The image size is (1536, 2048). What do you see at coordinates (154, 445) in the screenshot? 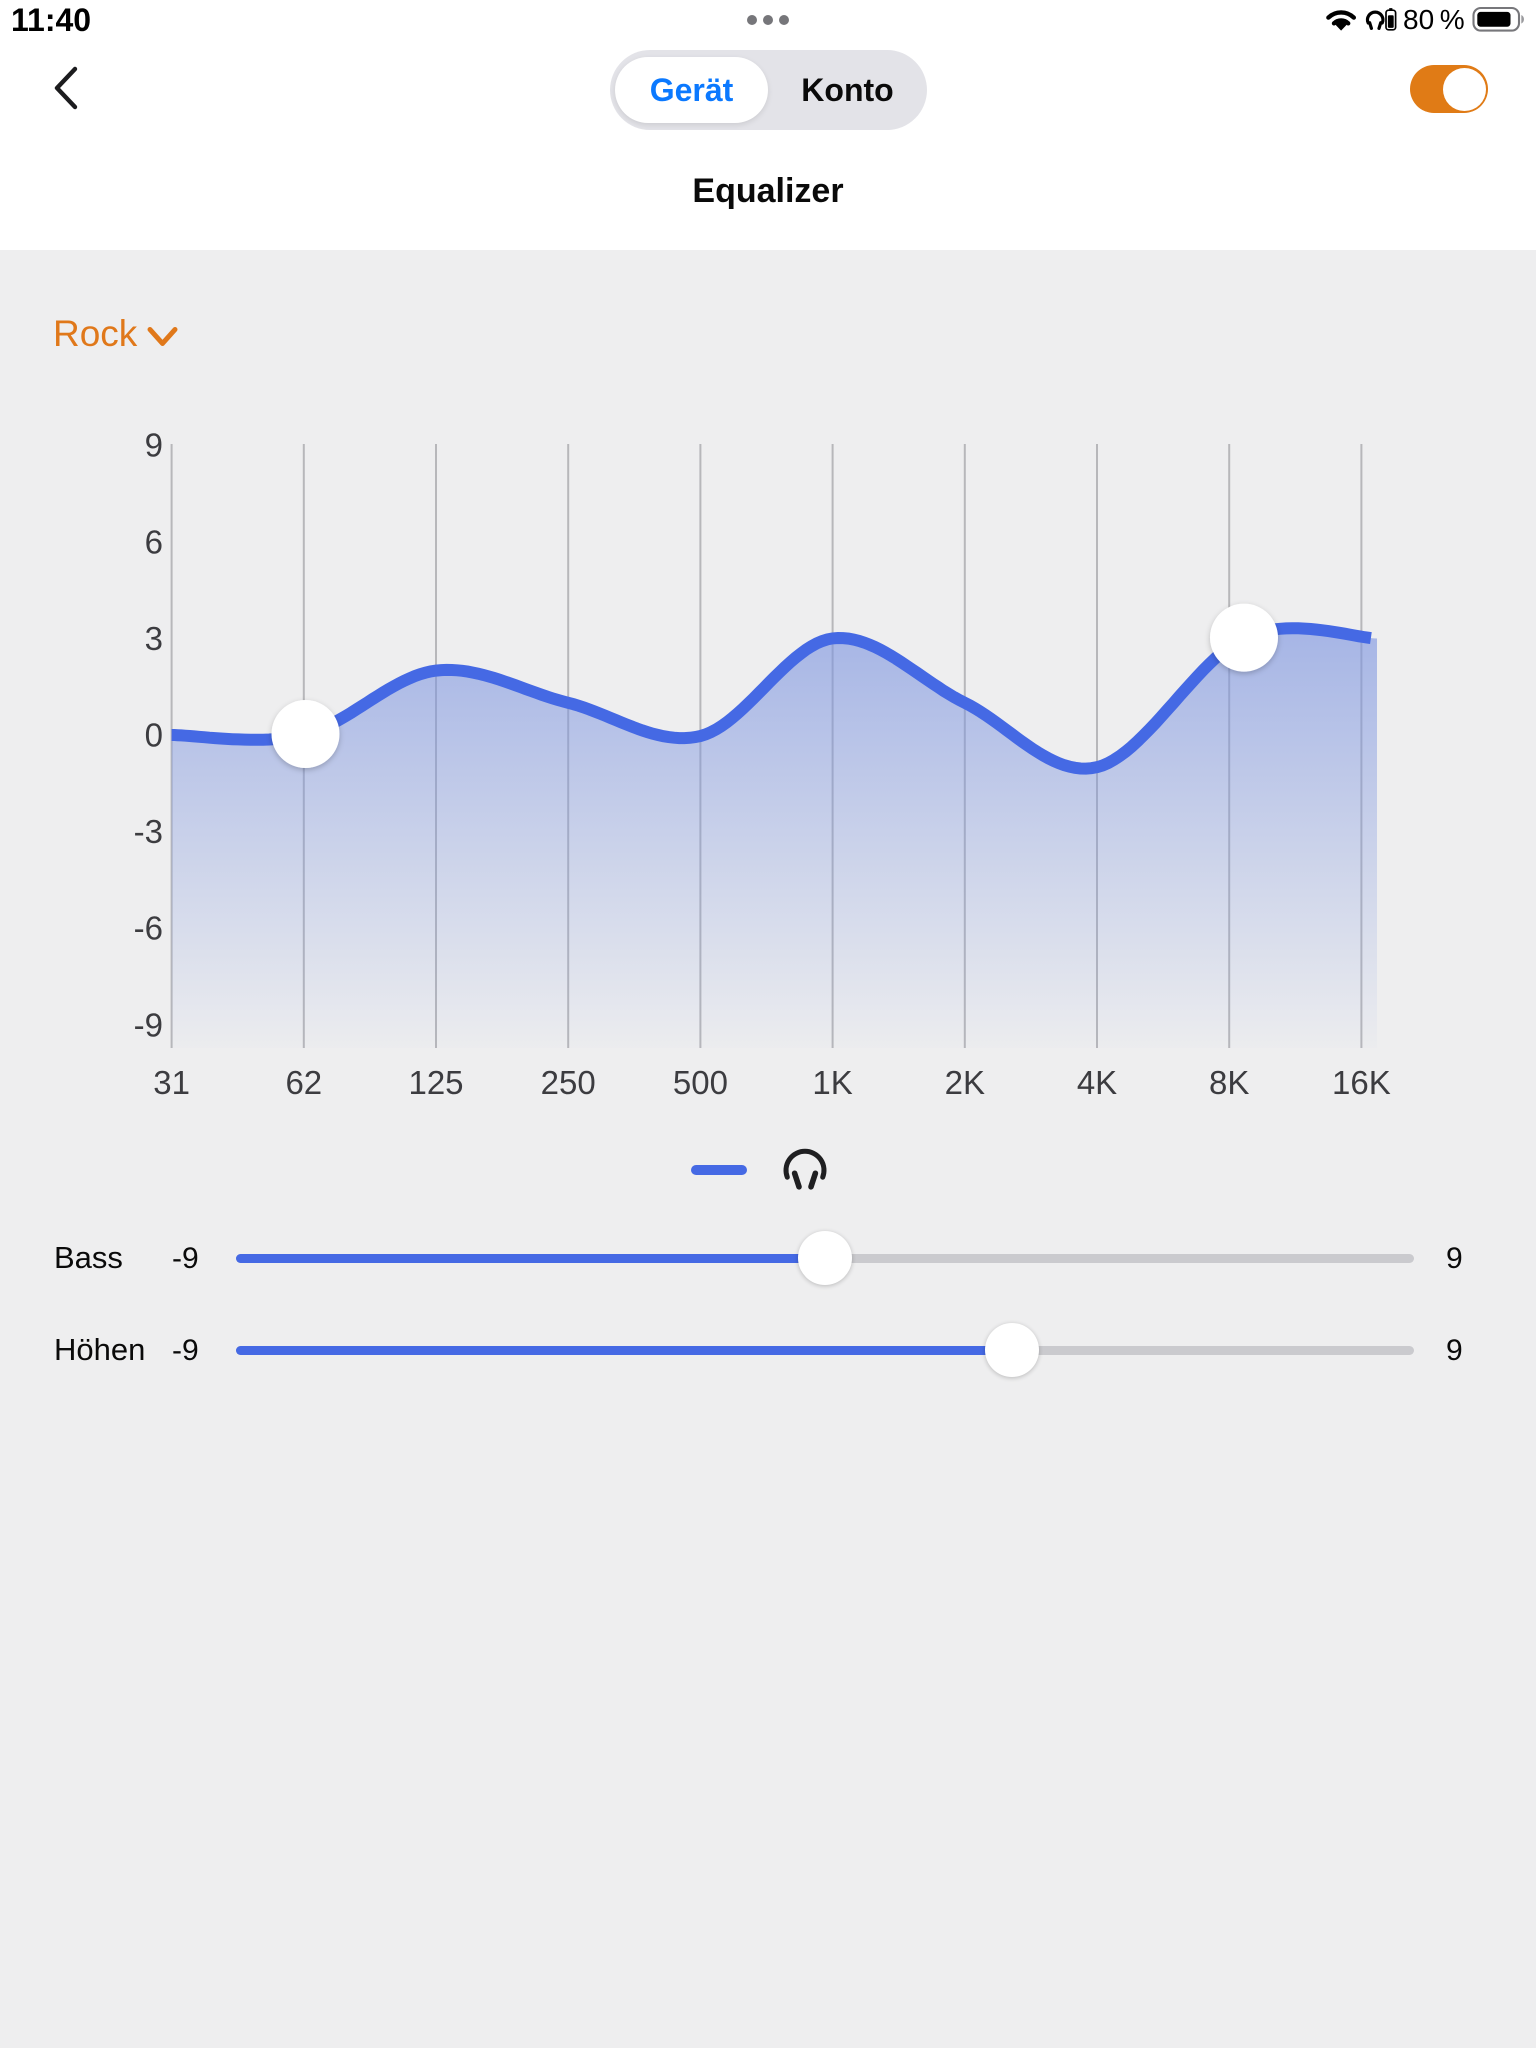
I see `svg-text: 9` at bounding box center [154, 445].